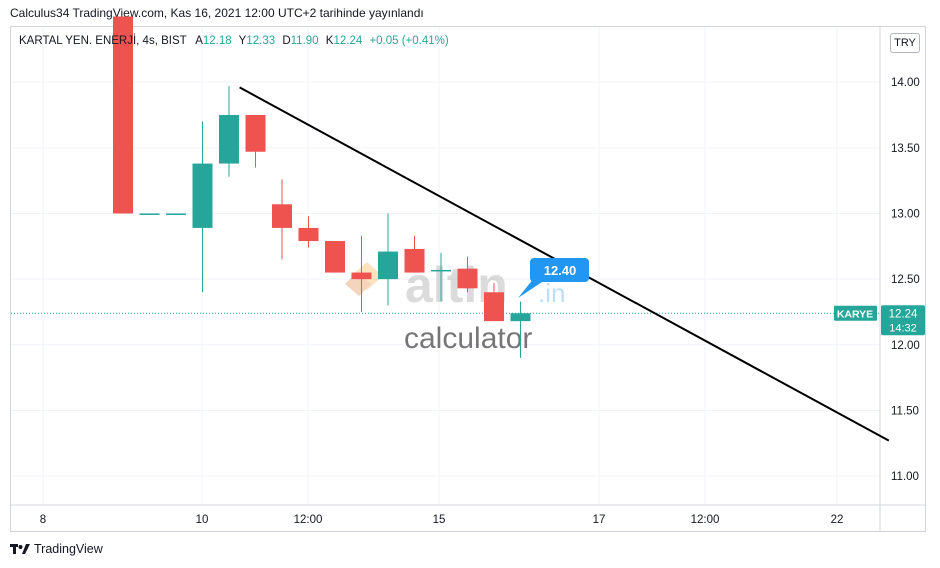  I want to click on legend-open-label: A, so click(199, 41).